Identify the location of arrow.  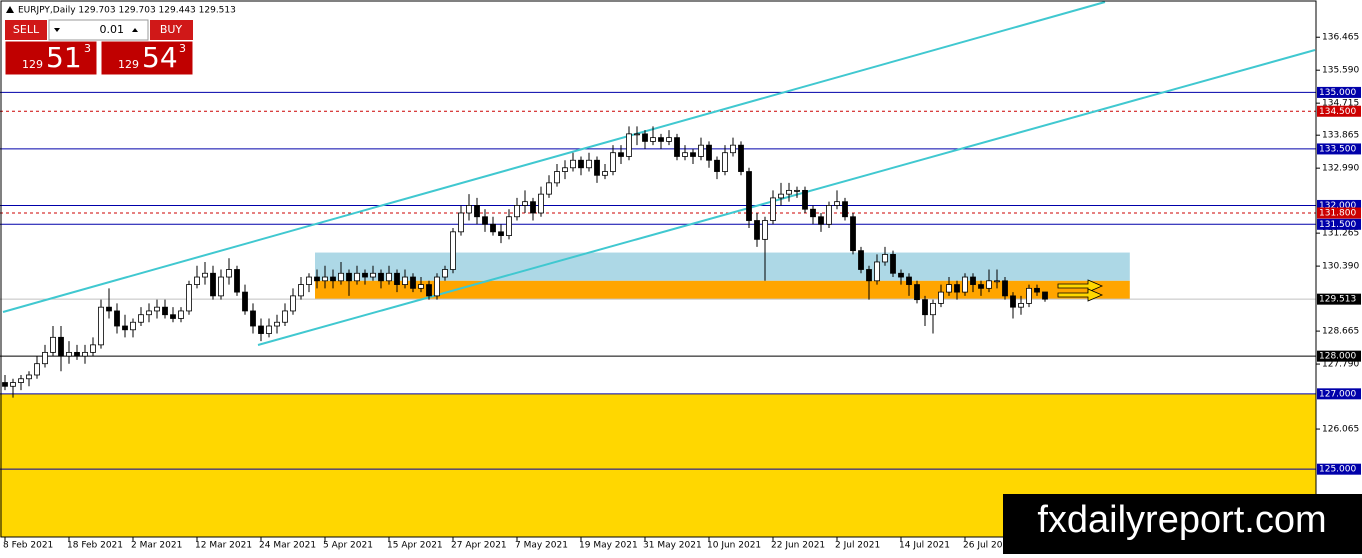
(1080, 286).